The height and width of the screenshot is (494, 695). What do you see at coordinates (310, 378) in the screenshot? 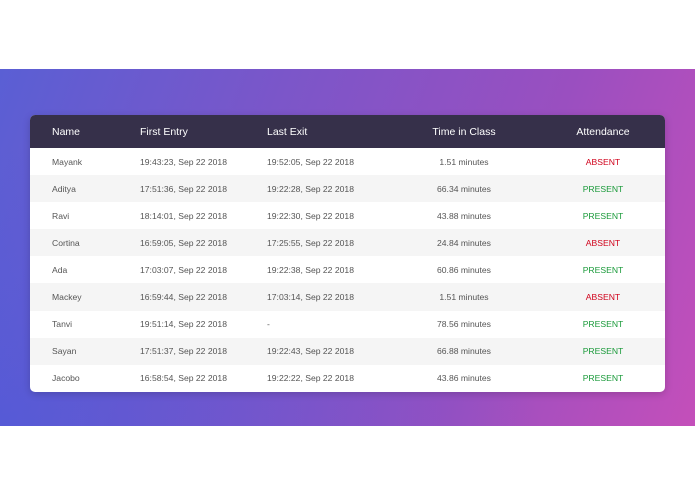
I see `cell-last-exit: 19:22:22, Sep 22 2018` at bounding box center [310, 378].